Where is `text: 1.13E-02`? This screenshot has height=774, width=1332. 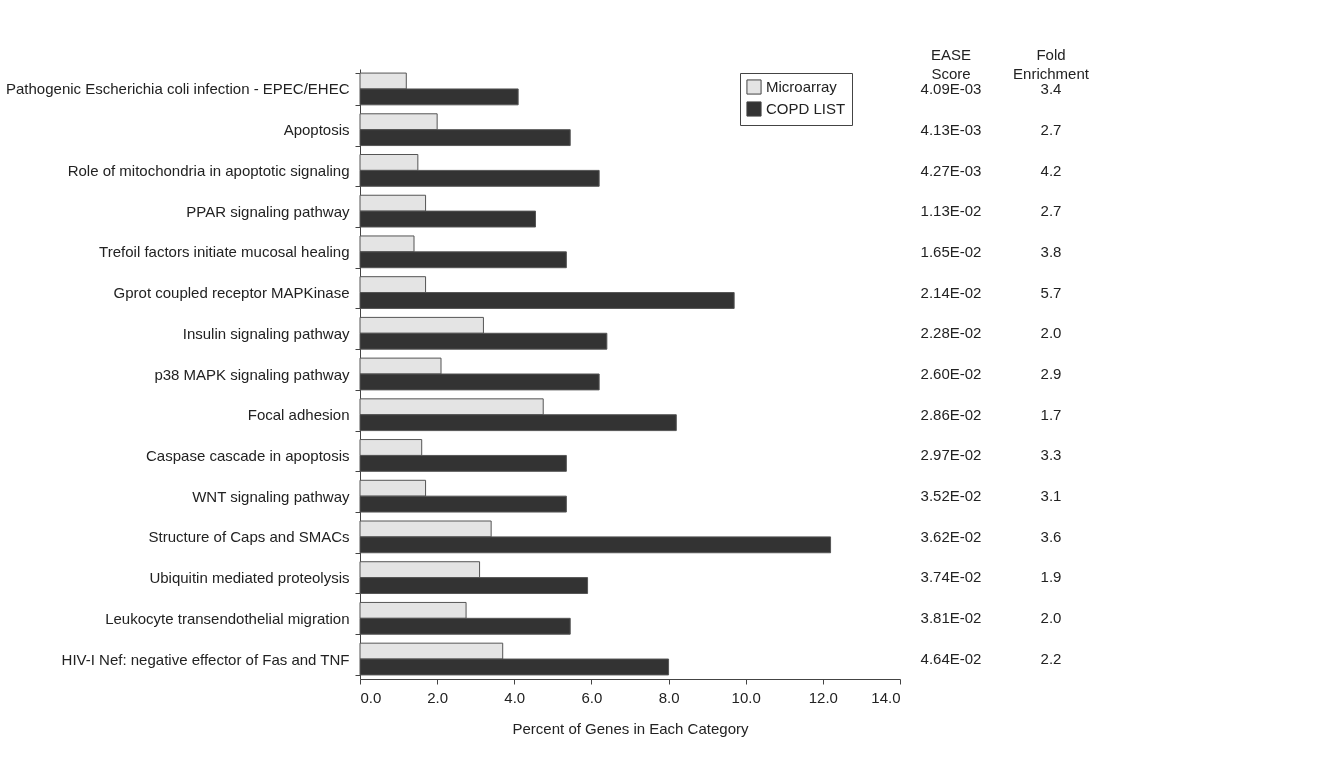 text: 1.13E-02 is located at coordinates (951, 211).